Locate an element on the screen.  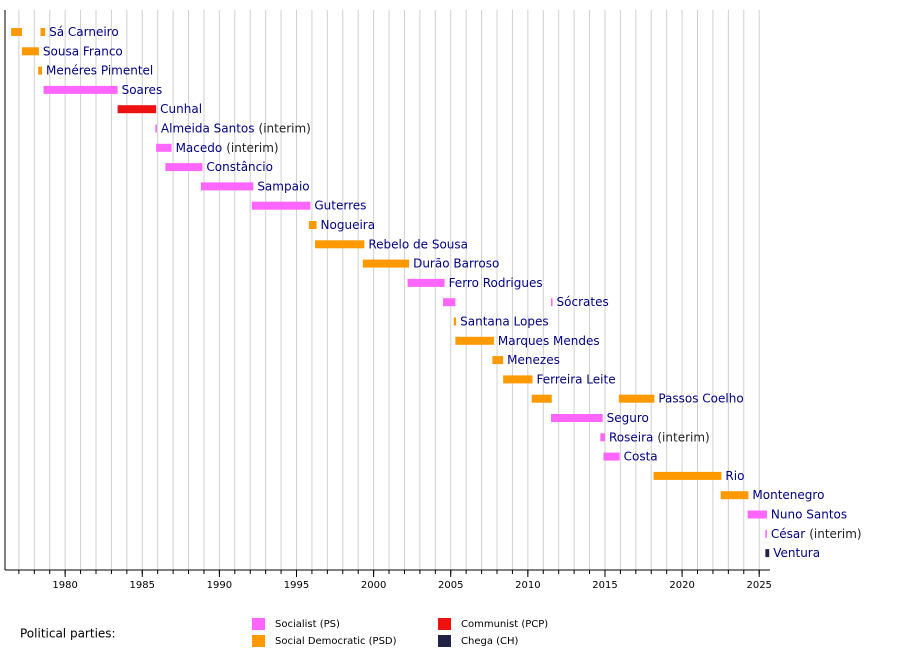
leader-name: Montenegro is located at coordinates (788, 495).